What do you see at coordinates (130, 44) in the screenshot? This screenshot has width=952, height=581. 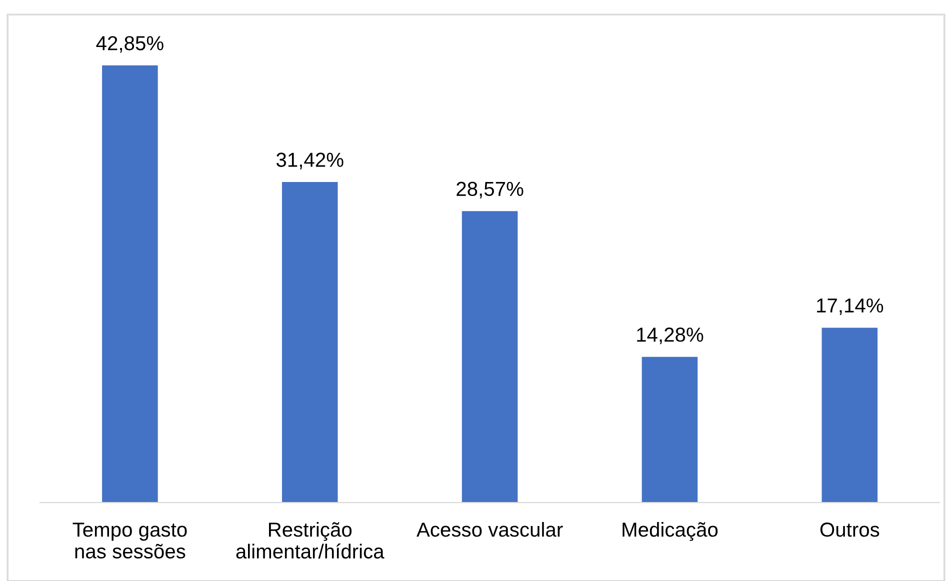 I see `data-label: 42,85%` at bounding box center [130, 44].